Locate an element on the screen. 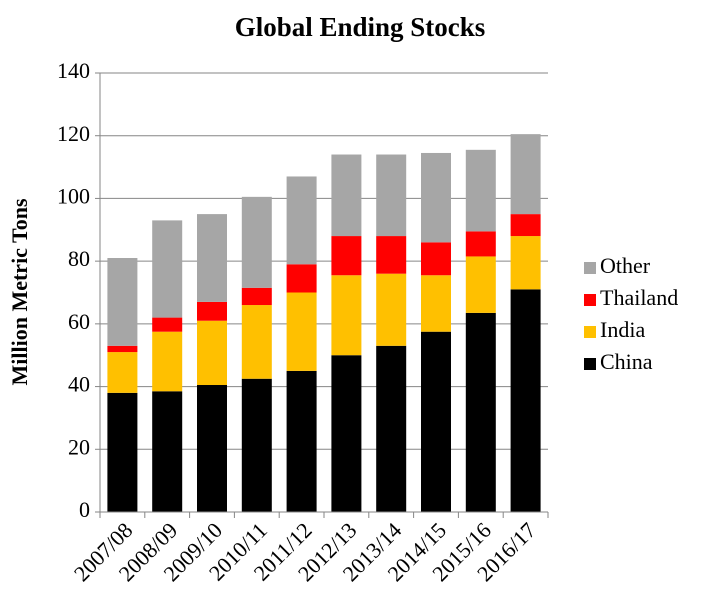 This screenshot has height=616, width=720. legend-label: Thailand is located at coordinates (639, 297).